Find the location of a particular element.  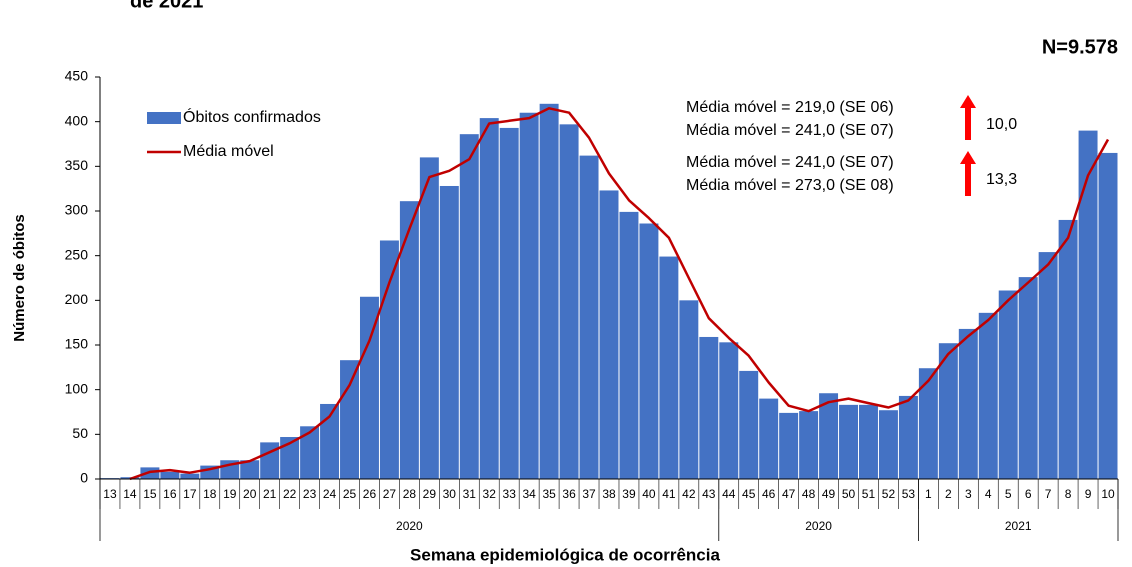

x-tick-label: 38 is located at coordinates (609, 494).